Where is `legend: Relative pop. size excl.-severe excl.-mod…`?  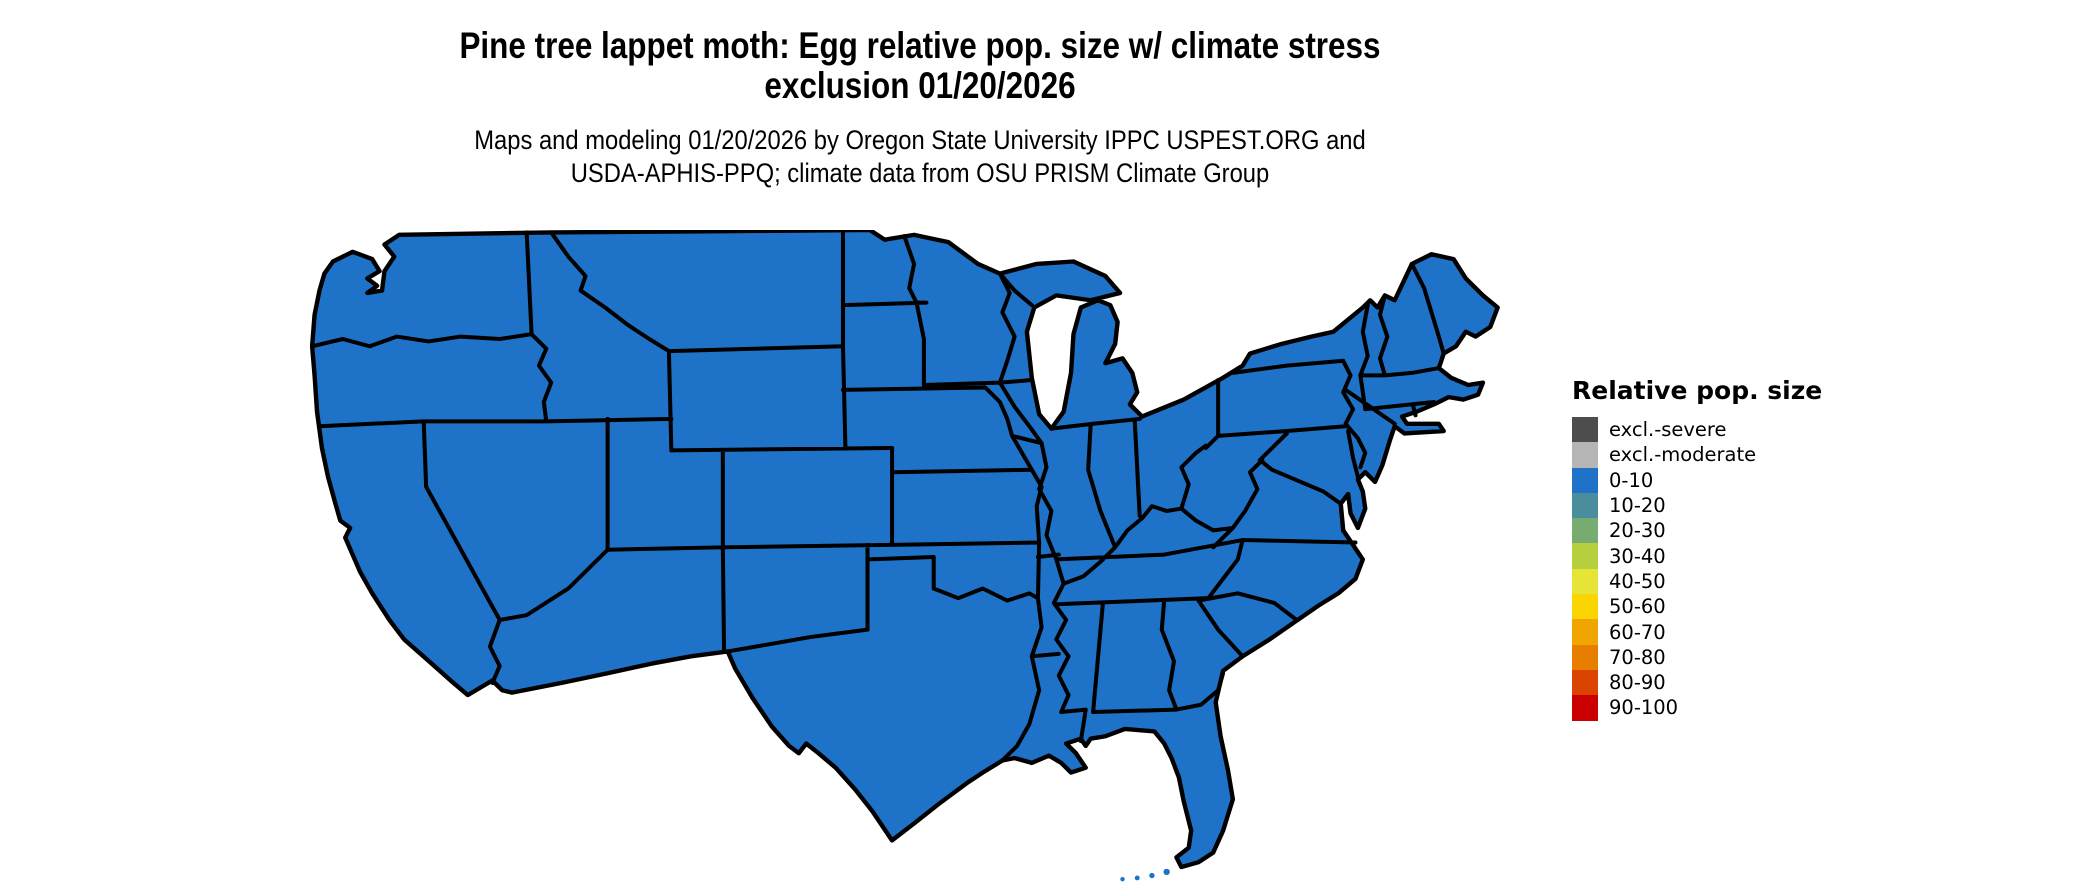 legend: Relative pop. size excl.-severe excl.-mod… is located at coordinates (1697, 548).